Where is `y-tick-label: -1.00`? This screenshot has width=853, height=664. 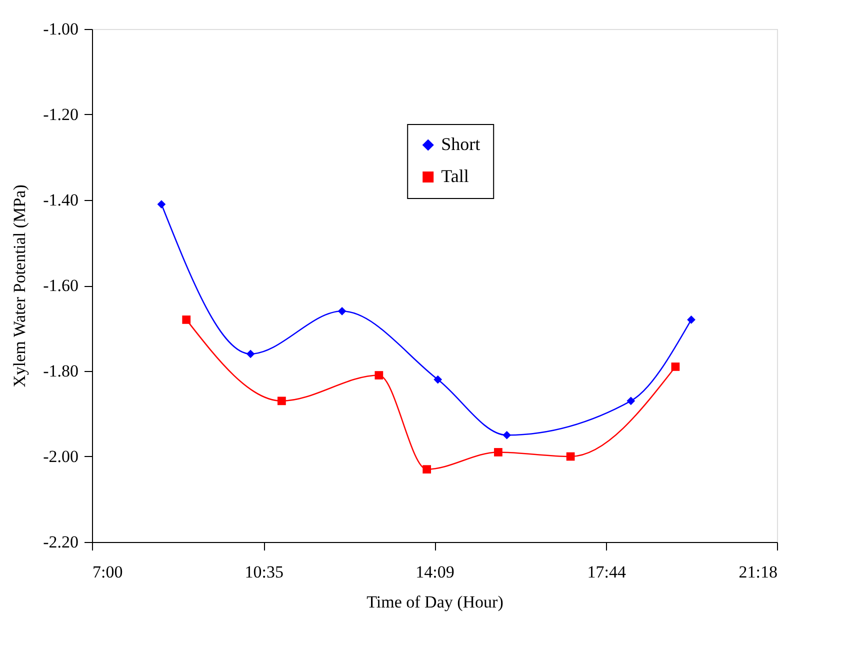
y-tick-label: -1.00 is located at coordinates (60, 29).